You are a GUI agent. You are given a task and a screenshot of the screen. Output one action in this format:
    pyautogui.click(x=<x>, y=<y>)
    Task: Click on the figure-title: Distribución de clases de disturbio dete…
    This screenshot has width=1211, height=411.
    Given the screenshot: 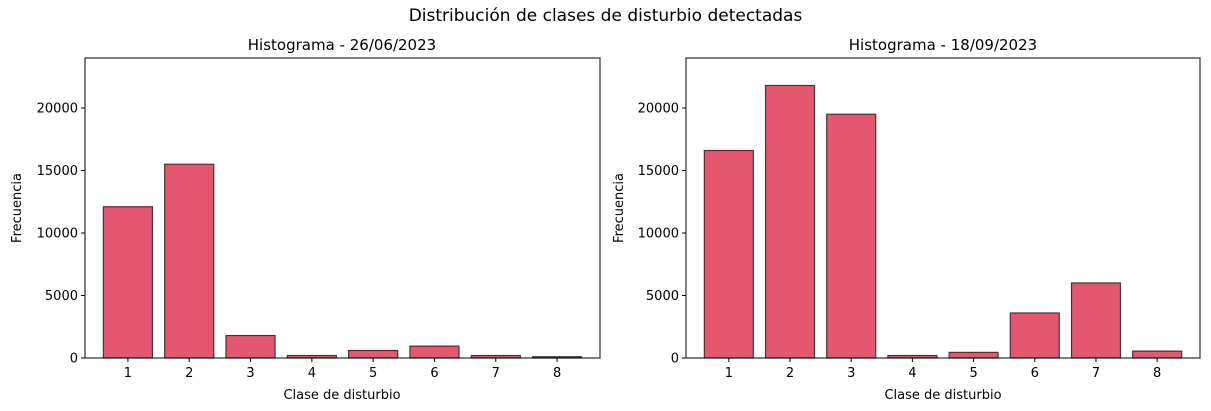 What is the action you would take?
    pyautogui.click(x=605, y=16)
    